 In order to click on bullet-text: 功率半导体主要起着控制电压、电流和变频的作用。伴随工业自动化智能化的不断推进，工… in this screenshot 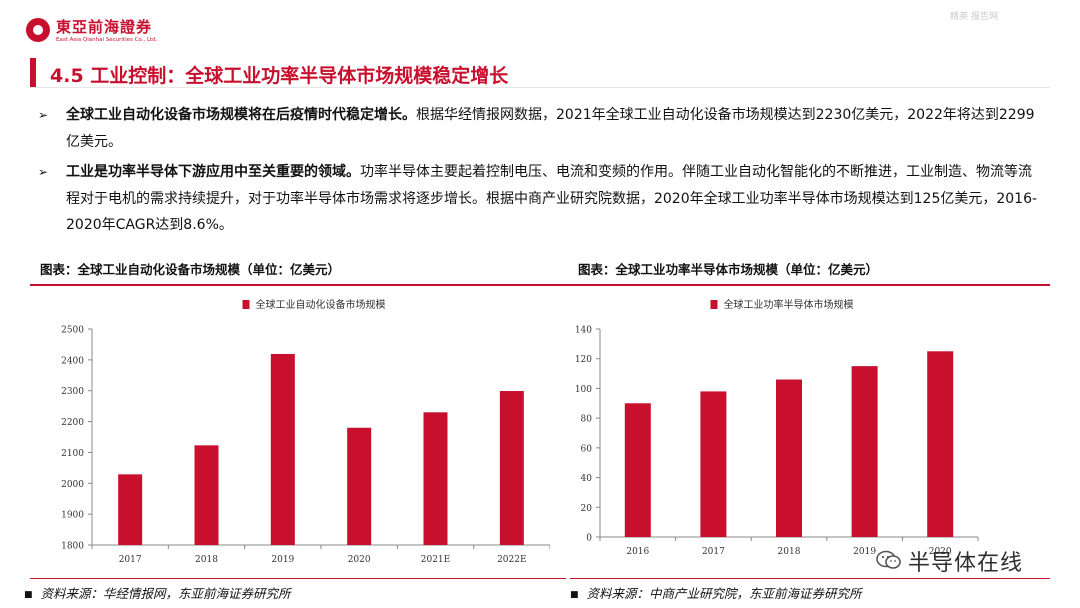, I will do `click(552, 198)`.